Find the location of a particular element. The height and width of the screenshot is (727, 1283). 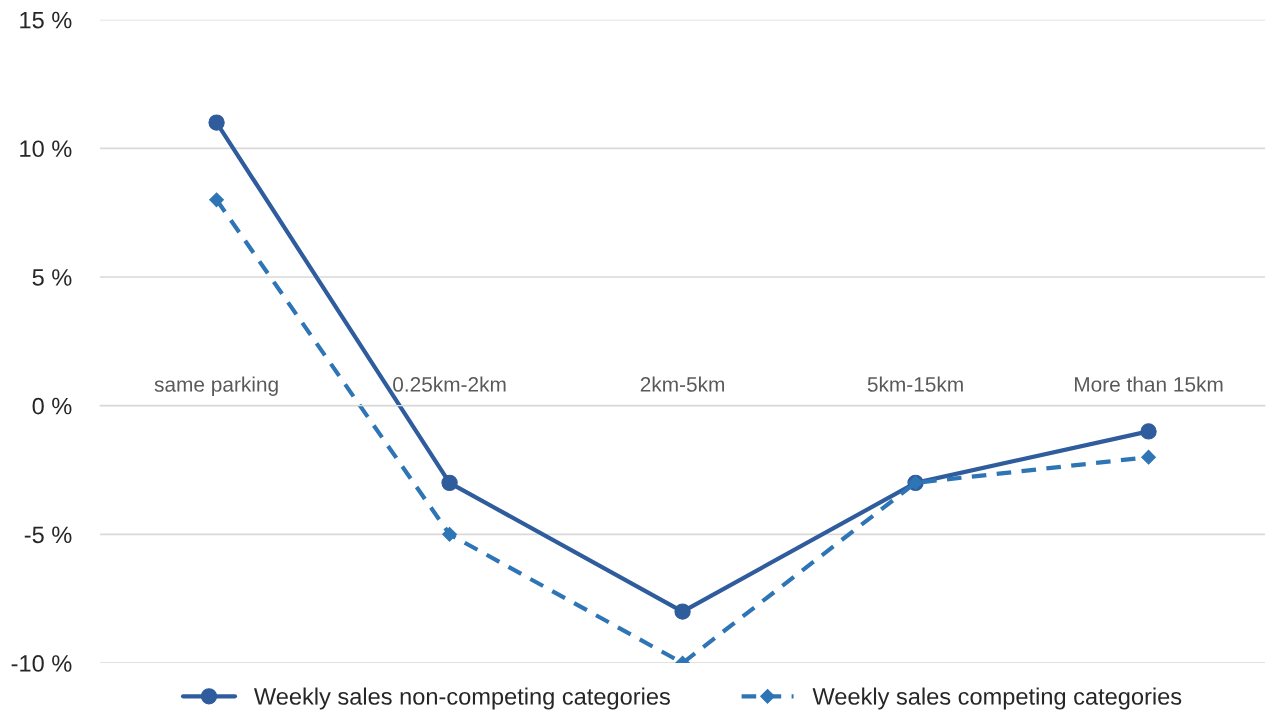

x-tick-label: 2km-5km is located at coordinates (682, 384).